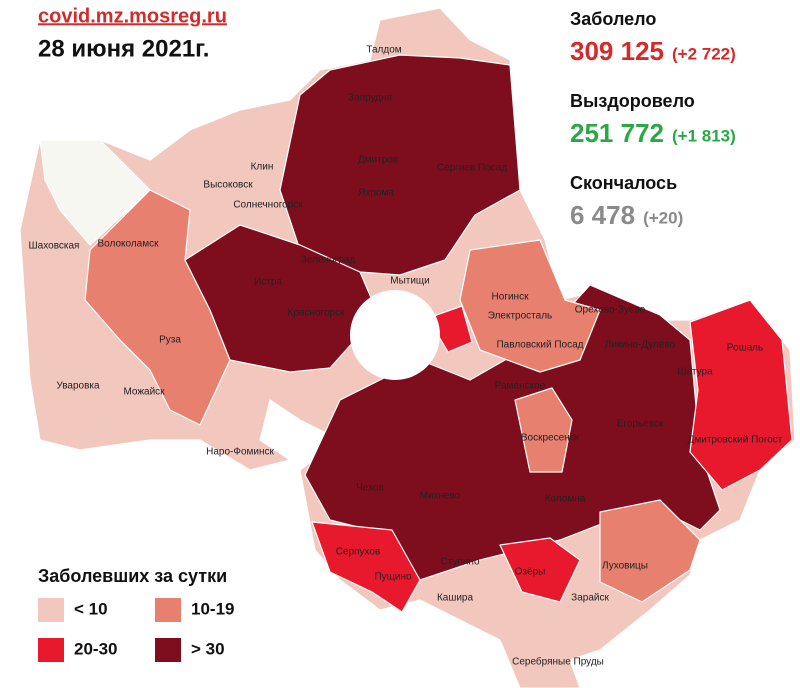  I want to click on city-label: Рошаль, so click(745, 348).